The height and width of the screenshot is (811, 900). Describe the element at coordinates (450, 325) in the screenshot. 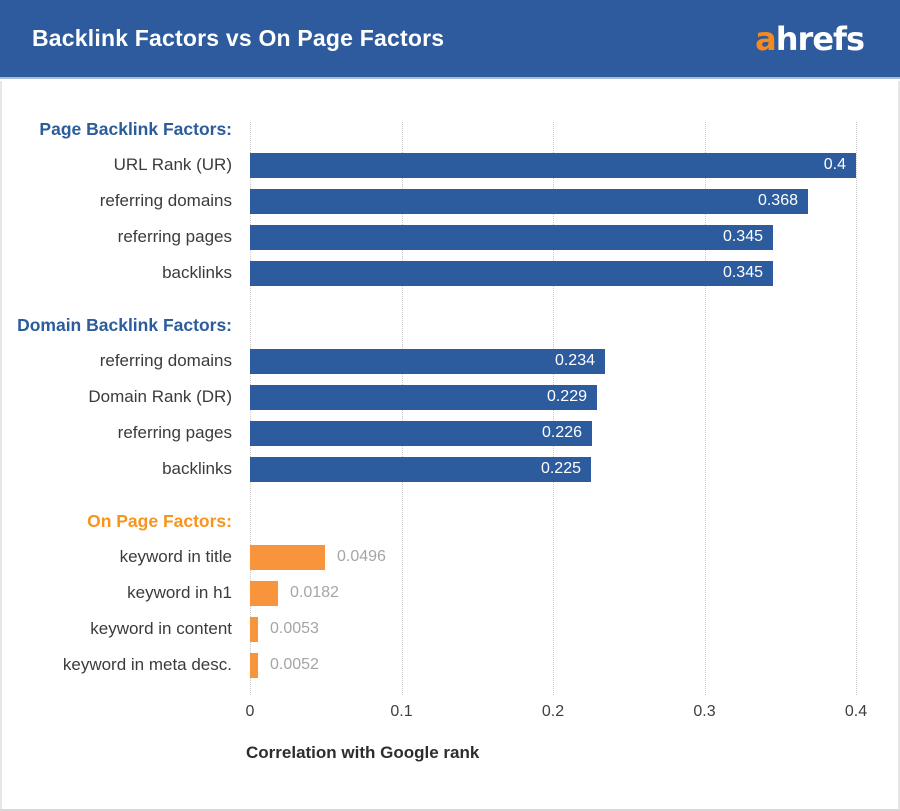

I see `section-heading-row: Domain Backlink Factors:` at that location.